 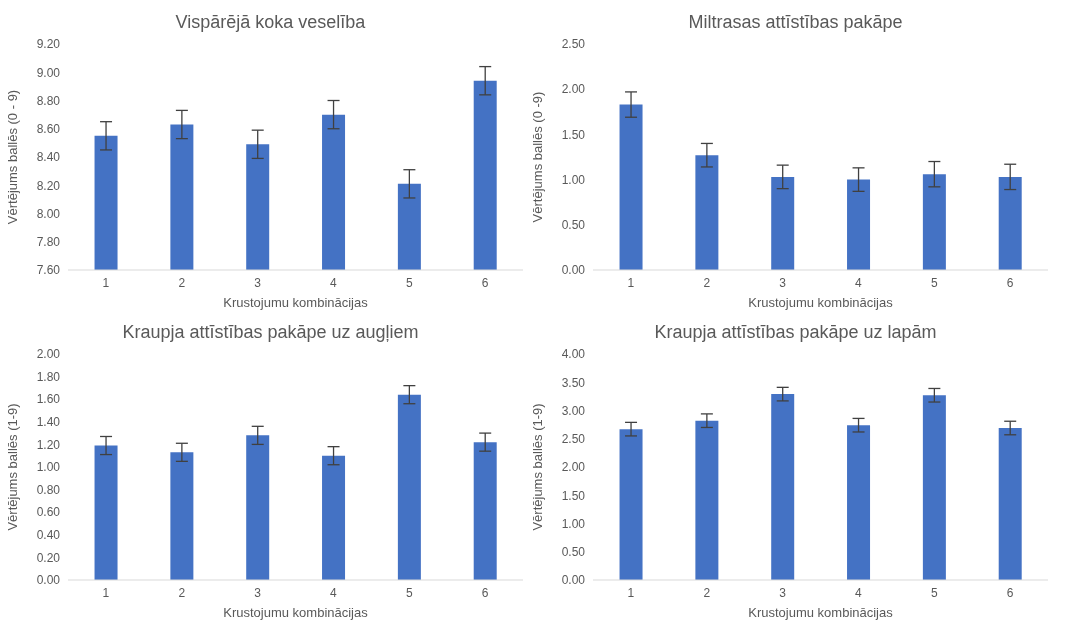 I want to click on y-tick-label: 0.60, so click(x=48, y=512).